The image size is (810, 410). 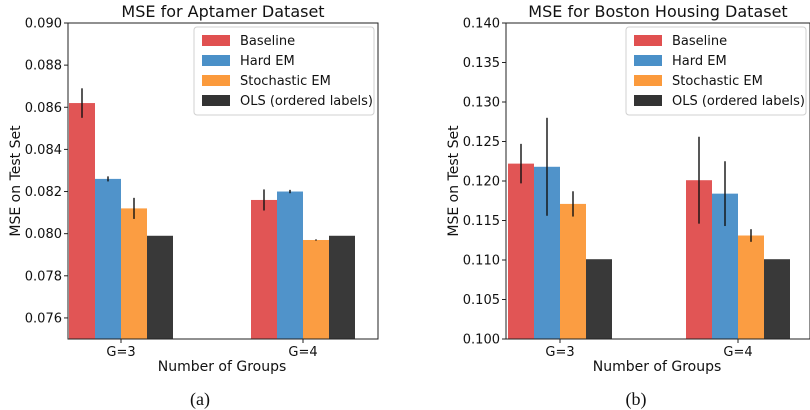 What do you see at coordinates (43, 234) in the screenshot?
I see `y-tick-label: 0.080` at bounding box center [43, 234].